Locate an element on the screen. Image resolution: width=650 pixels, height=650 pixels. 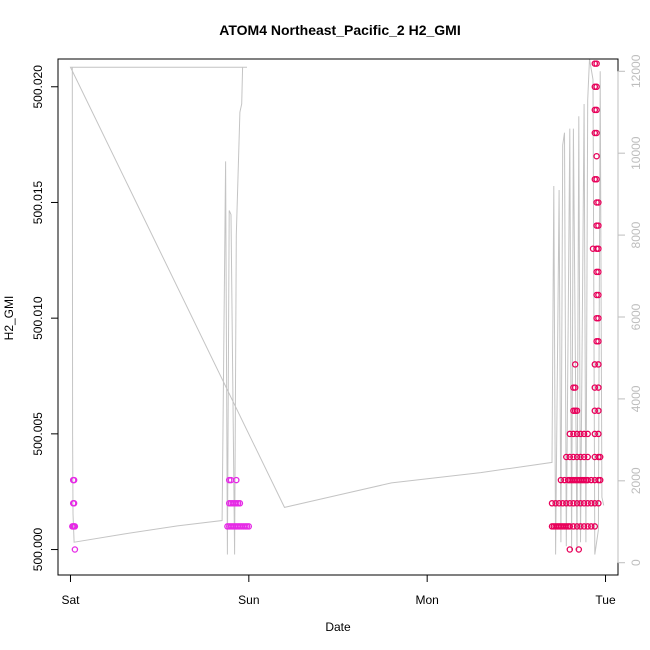
y-tick-label-0: 500.000 is located at coordinates (38, 549).